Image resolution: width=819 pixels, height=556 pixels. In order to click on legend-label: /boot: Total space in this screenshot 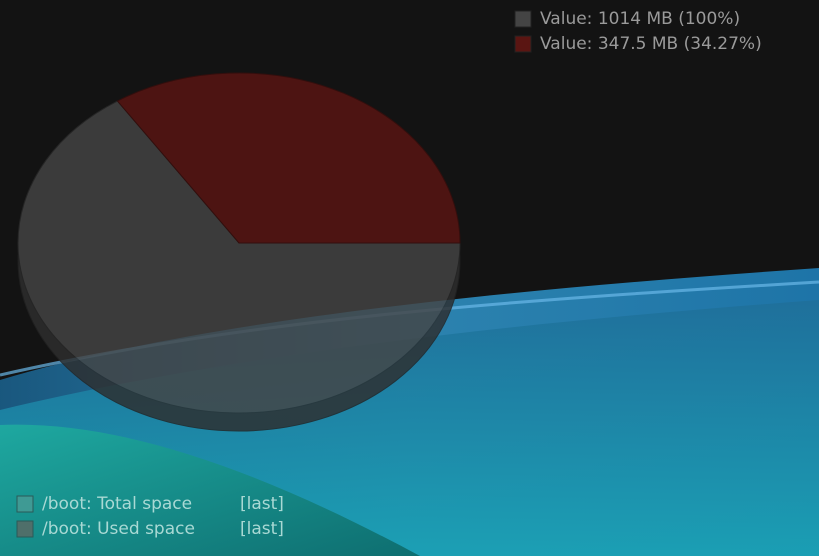, I will do `click(117, 504)`.